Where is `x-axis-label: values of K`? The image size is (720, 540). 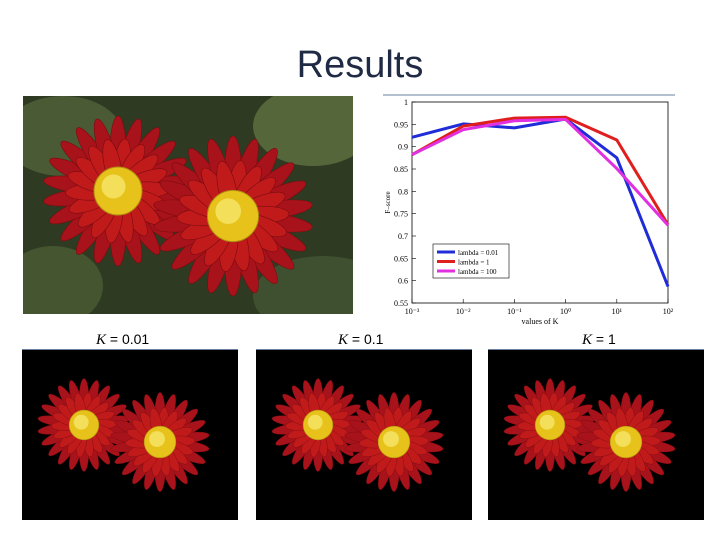 x-axis-label: values of K is located at coordinates (540, 321).